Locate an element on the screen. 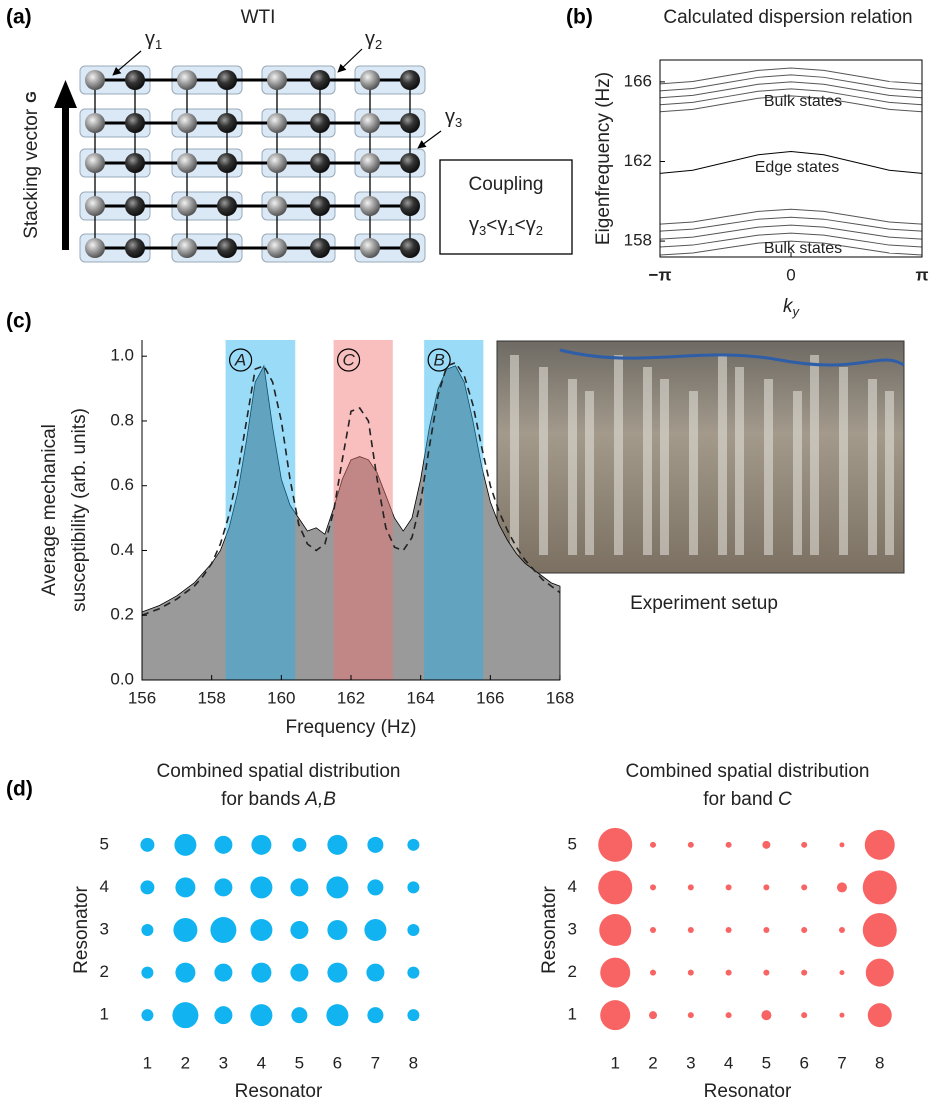 Image resolution: width=946 pixels, height=1111 pixels. y-tick-label: 1 is located at coordinates (572, 1014).